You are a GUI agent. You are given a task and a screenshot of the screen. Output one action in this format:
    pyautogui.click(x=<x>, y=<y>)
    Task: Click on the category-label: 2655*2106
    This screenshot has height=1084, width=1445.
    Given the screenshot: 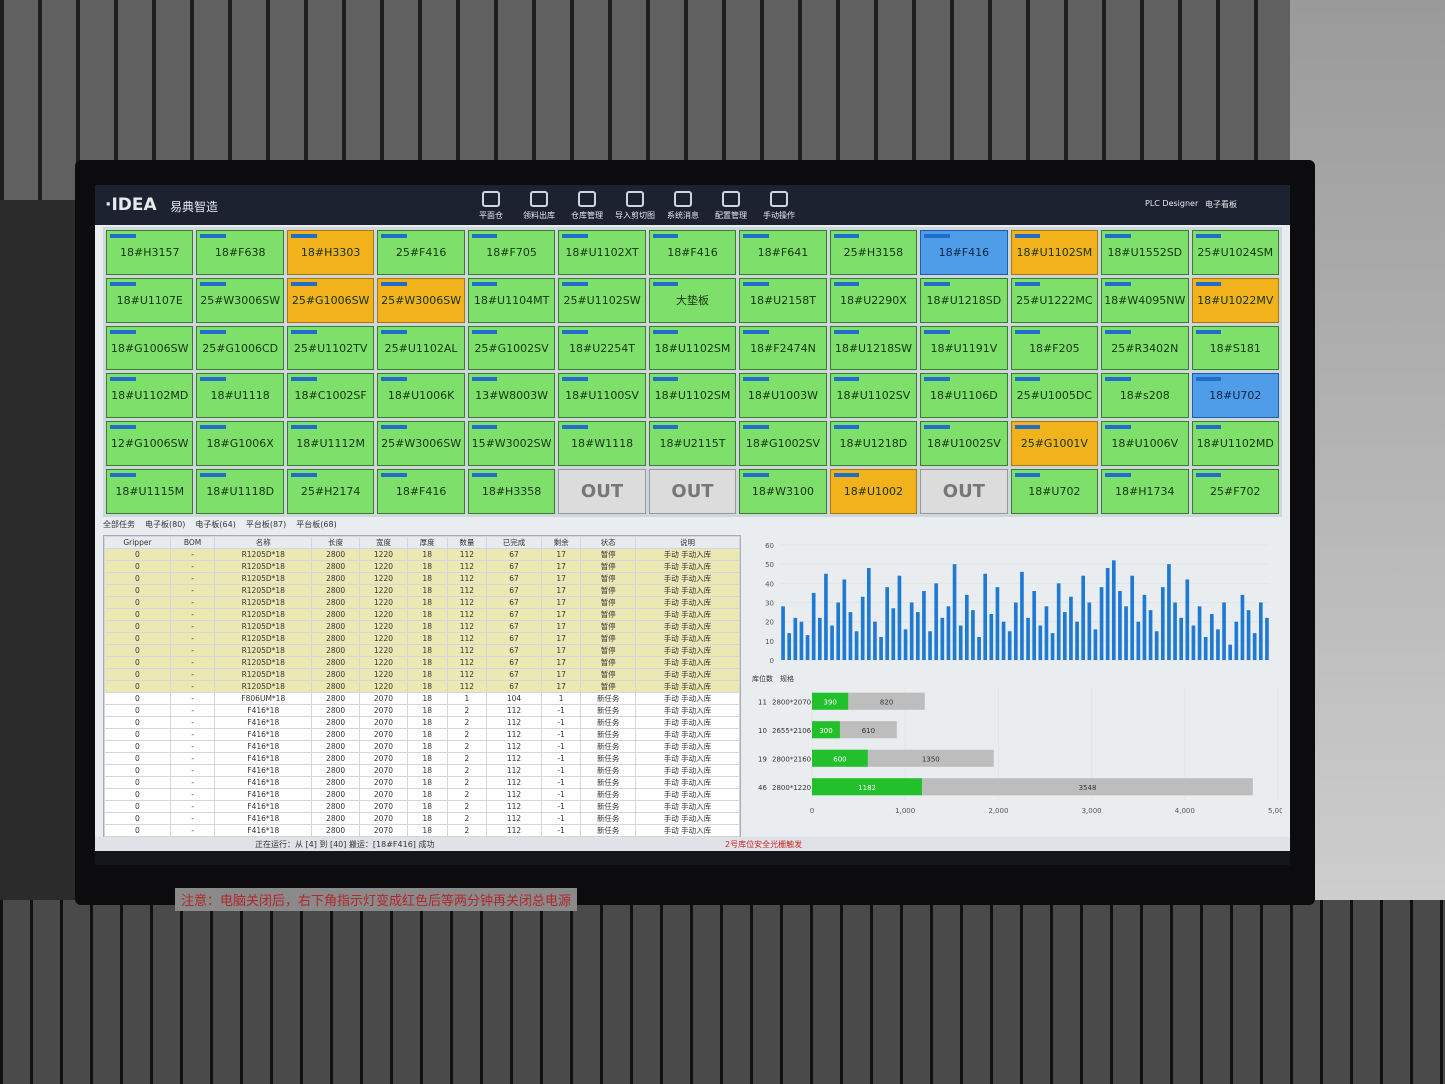 What is the action you would take?
    pyautogui.click(x=792, y=731)
    